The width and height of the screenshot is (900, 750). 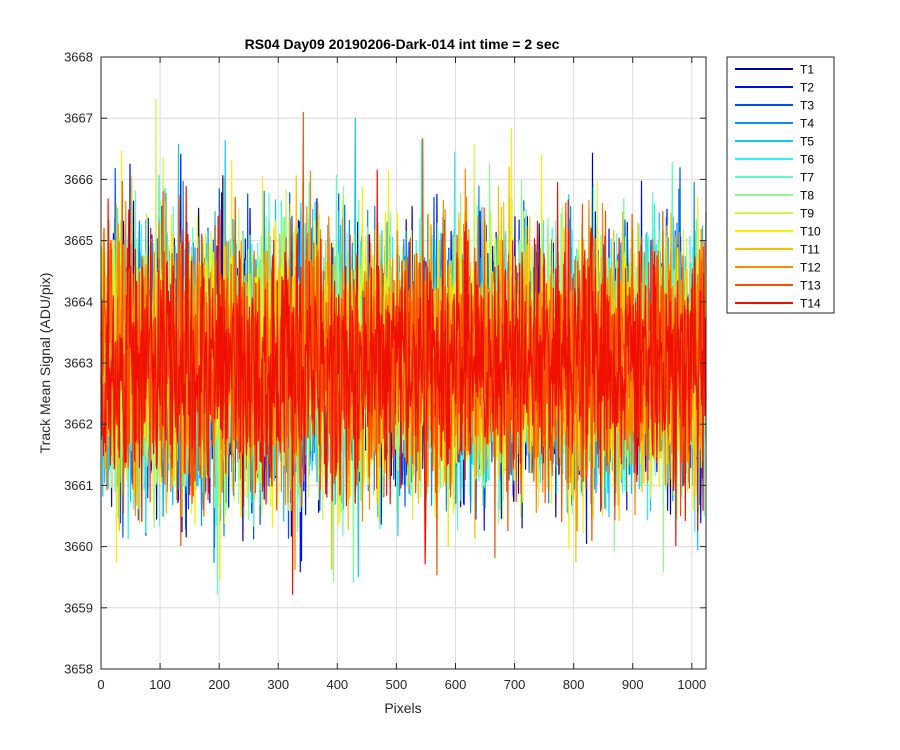 I want to click on y-tick-label: 3661, so click(x=78, y=485).